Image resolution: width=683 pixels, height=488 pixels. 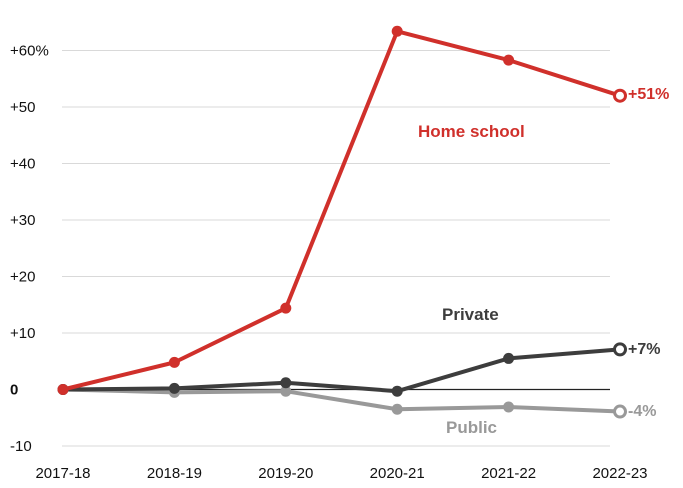 What do you see at coordinates (397, 473) in the screenshot?
I see `x-tick-label: 2020-21` at bounding box center [397, 473].